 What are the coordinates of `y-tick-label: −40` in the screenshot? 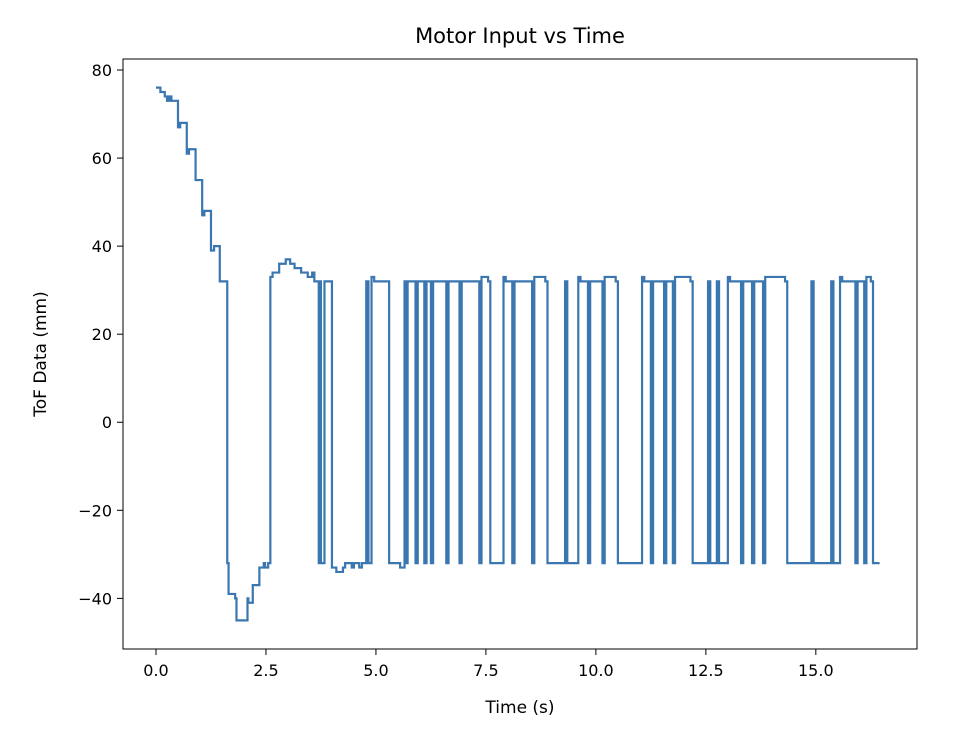 It's located at (95, 598).